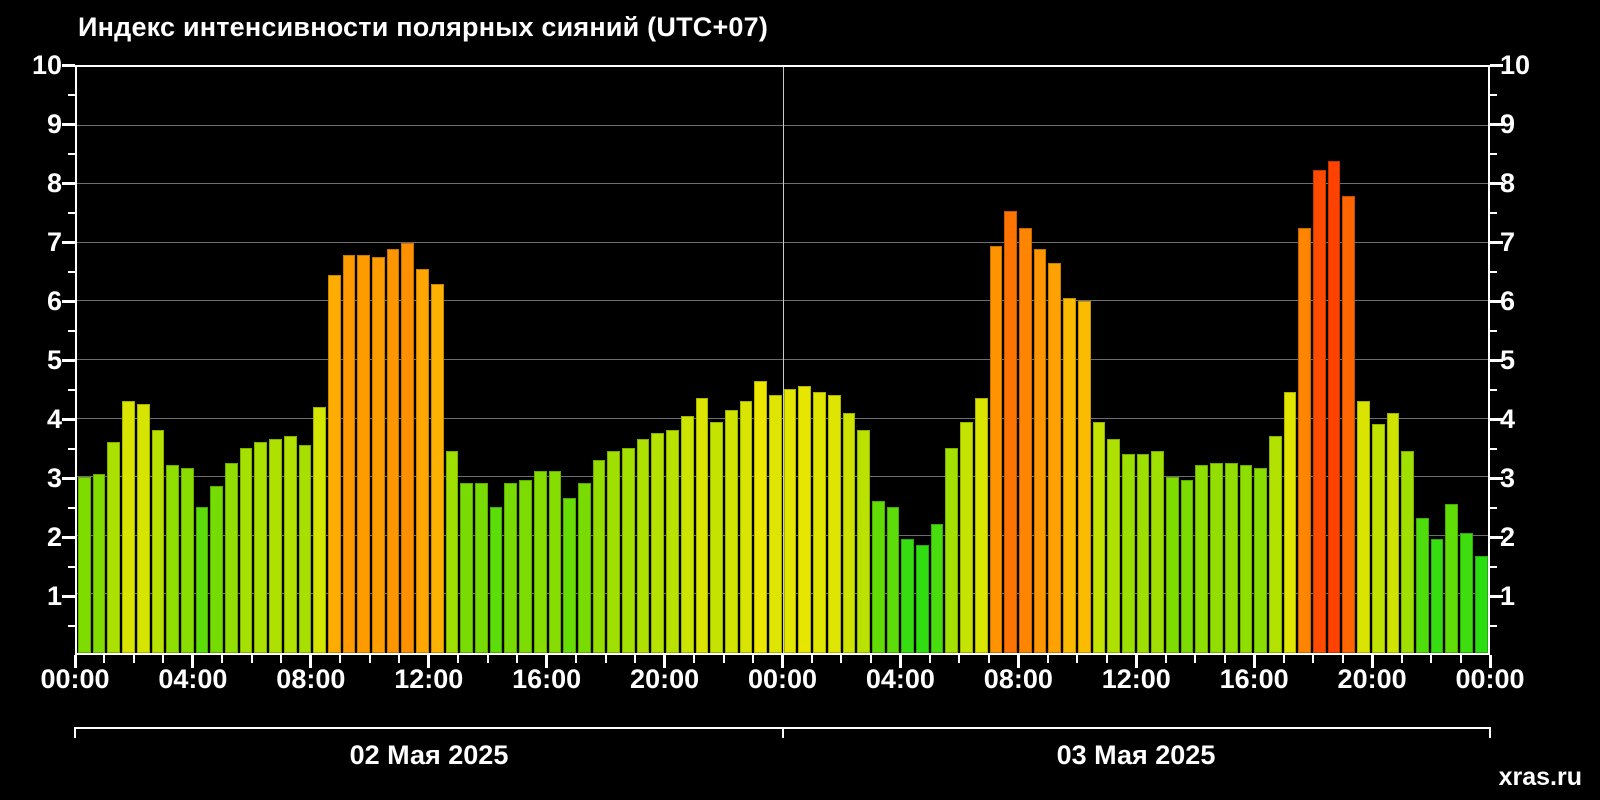 This screenshot has width=1600, height=800. I want to click on y-axis-label: 2, so click(54, 537).